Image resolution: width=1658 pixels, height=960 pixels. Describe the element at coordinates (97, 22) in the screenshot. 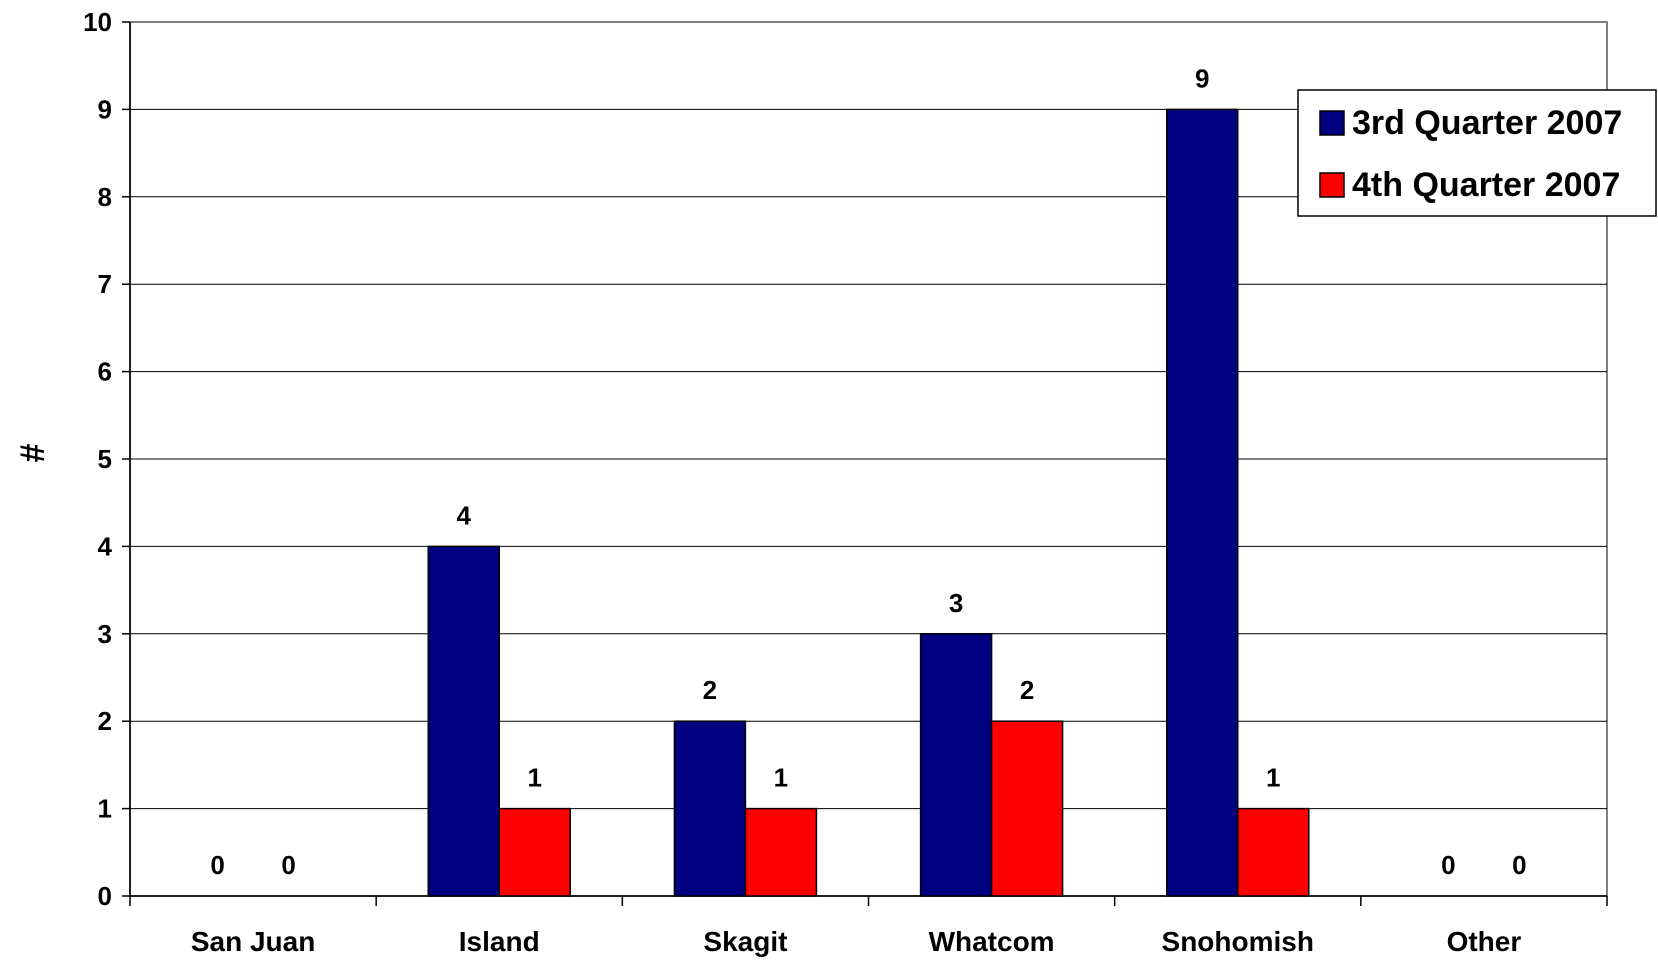

I see `y-tick-label: 10` at that location.